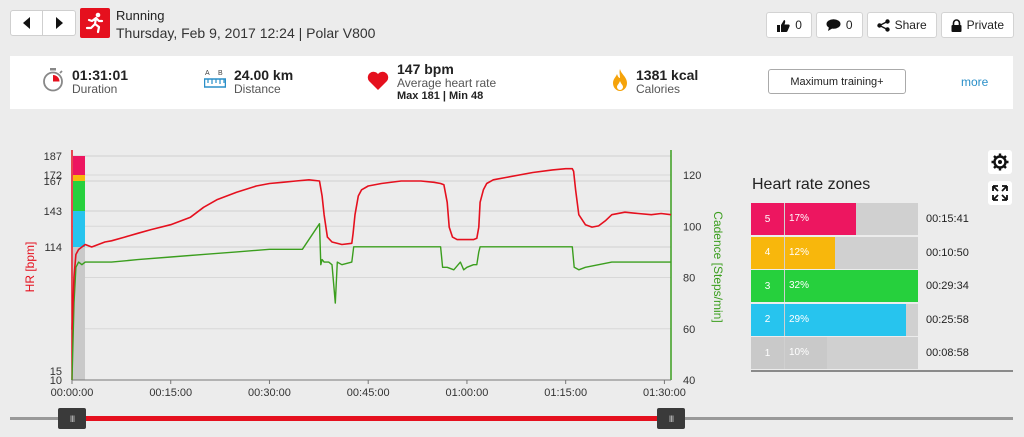 The width and height of the screenshot is (1024, 437). I want to click on chevron-right-icon, so click(59, 23).